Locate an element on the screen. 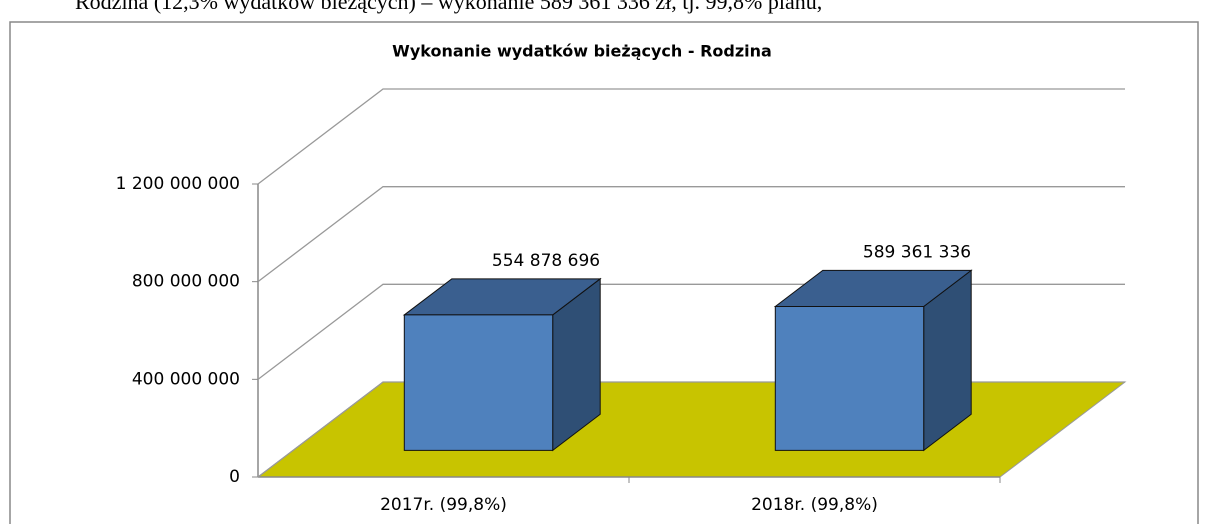 This screenshot has width=1208, height=524. y-tick-label: 1 200 000 000 is located at coordinates (178, 184).